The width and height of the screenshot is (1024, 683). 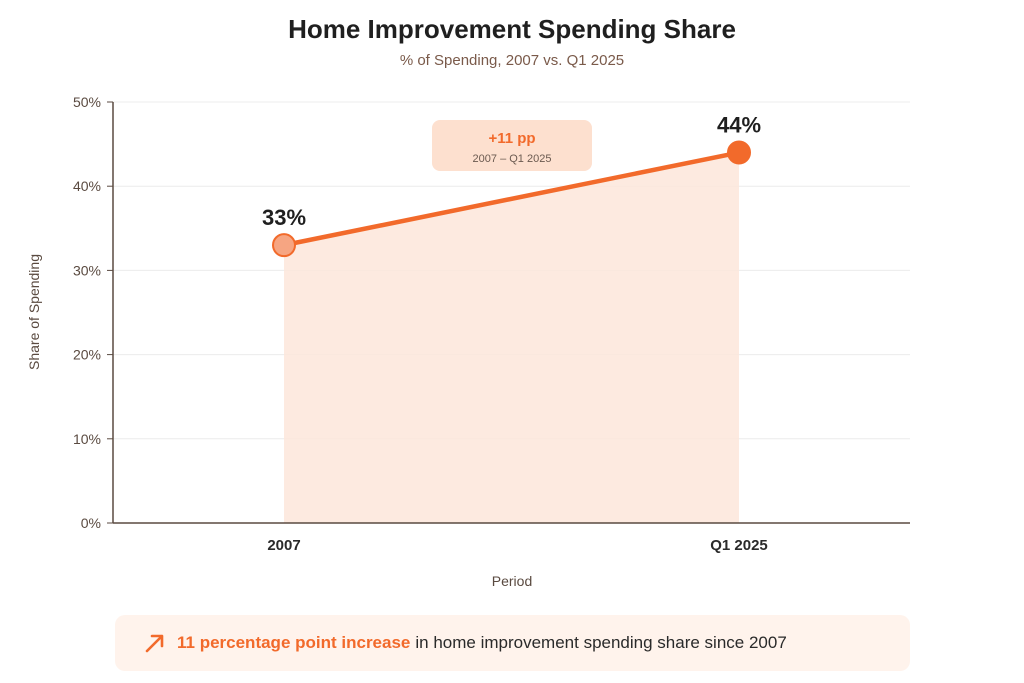 I want to click on annotation-box, so click(x=512, y=145).